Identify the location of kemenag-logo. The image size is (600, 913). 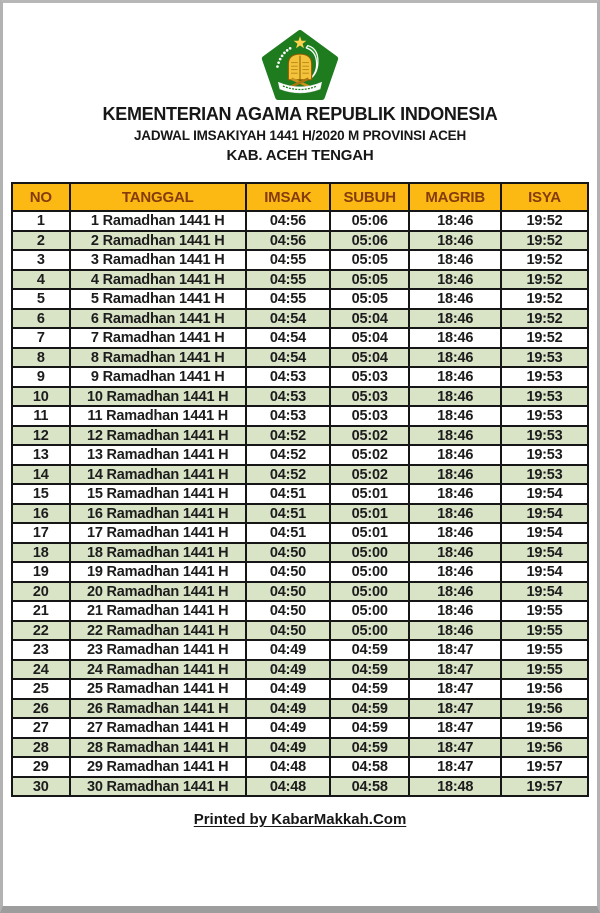
(300, 65).